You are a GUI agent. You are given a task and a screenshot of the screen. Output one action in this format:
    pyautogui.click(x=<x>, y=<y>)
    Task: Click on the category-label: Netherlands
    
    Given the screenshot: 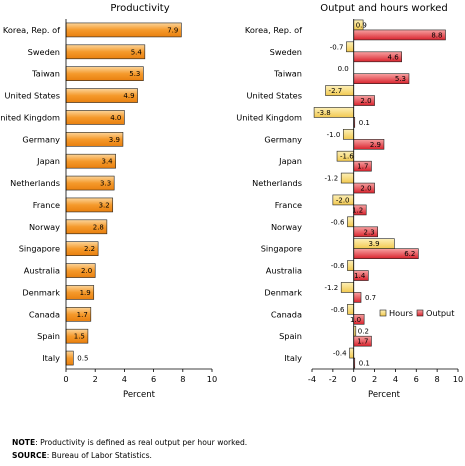 What is the action you would take?
    pyautogui.click(x=277, y=183)
    